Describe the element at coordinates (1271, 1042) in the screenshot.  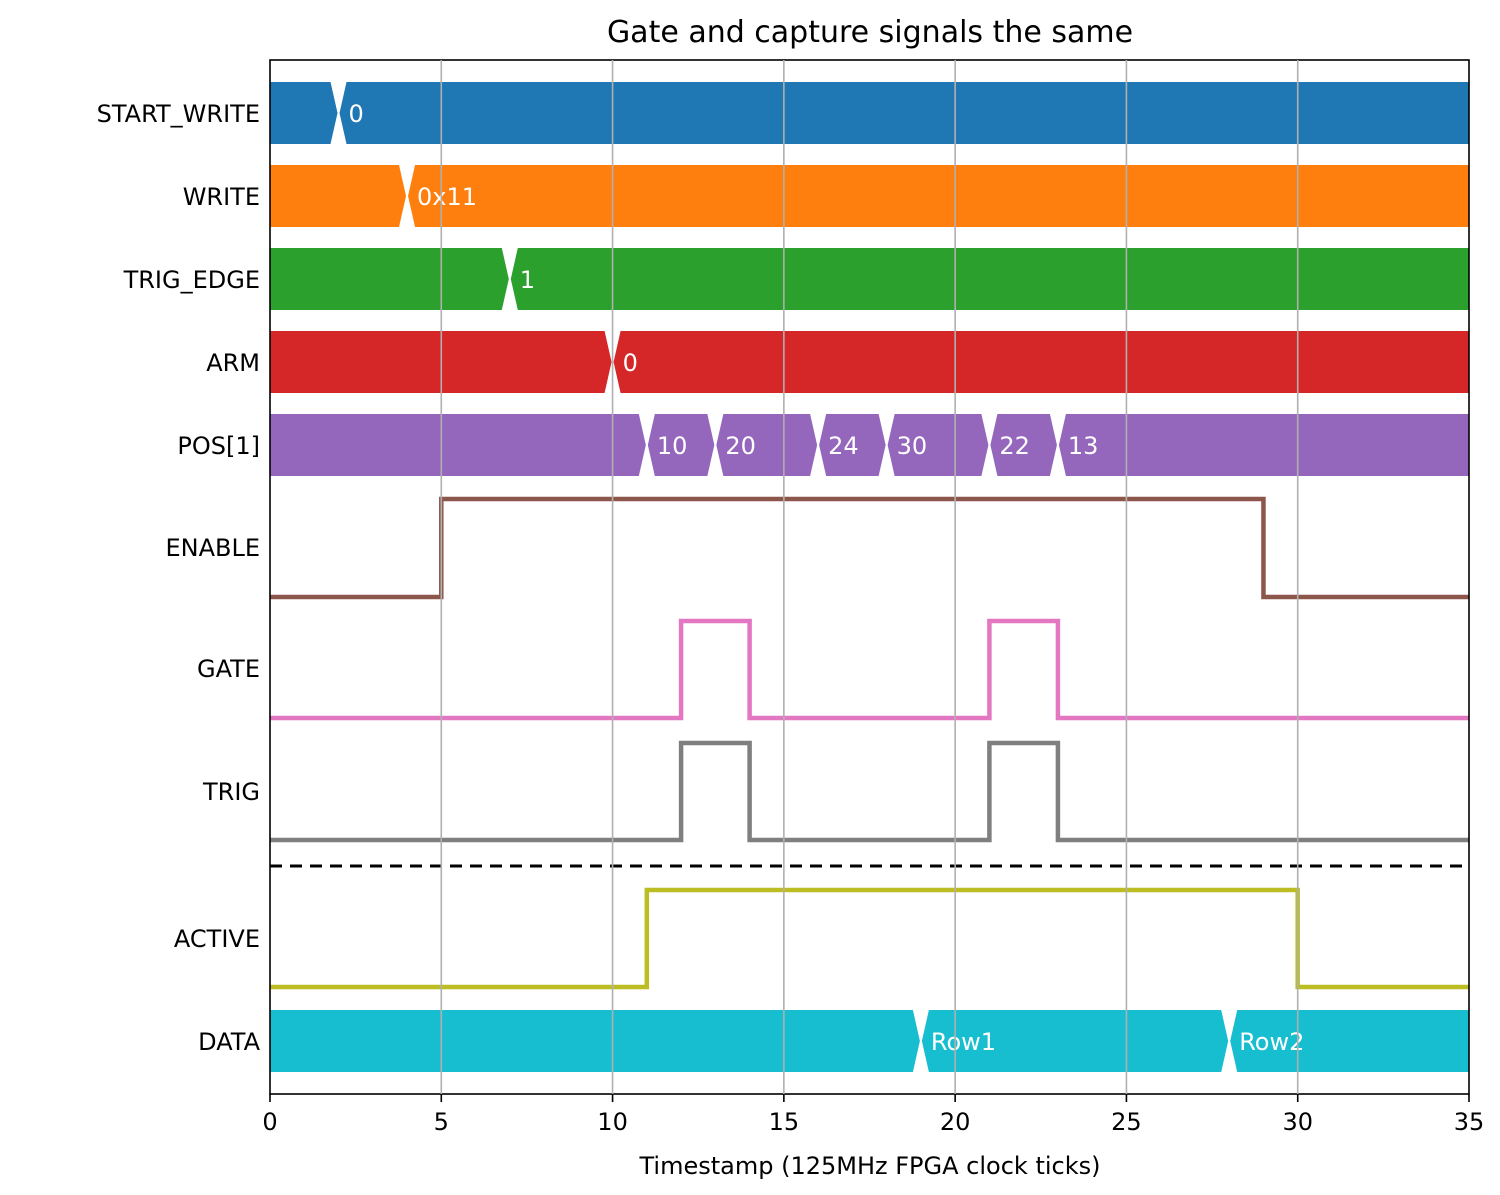
I see `data-value-label: Row2` at that location.